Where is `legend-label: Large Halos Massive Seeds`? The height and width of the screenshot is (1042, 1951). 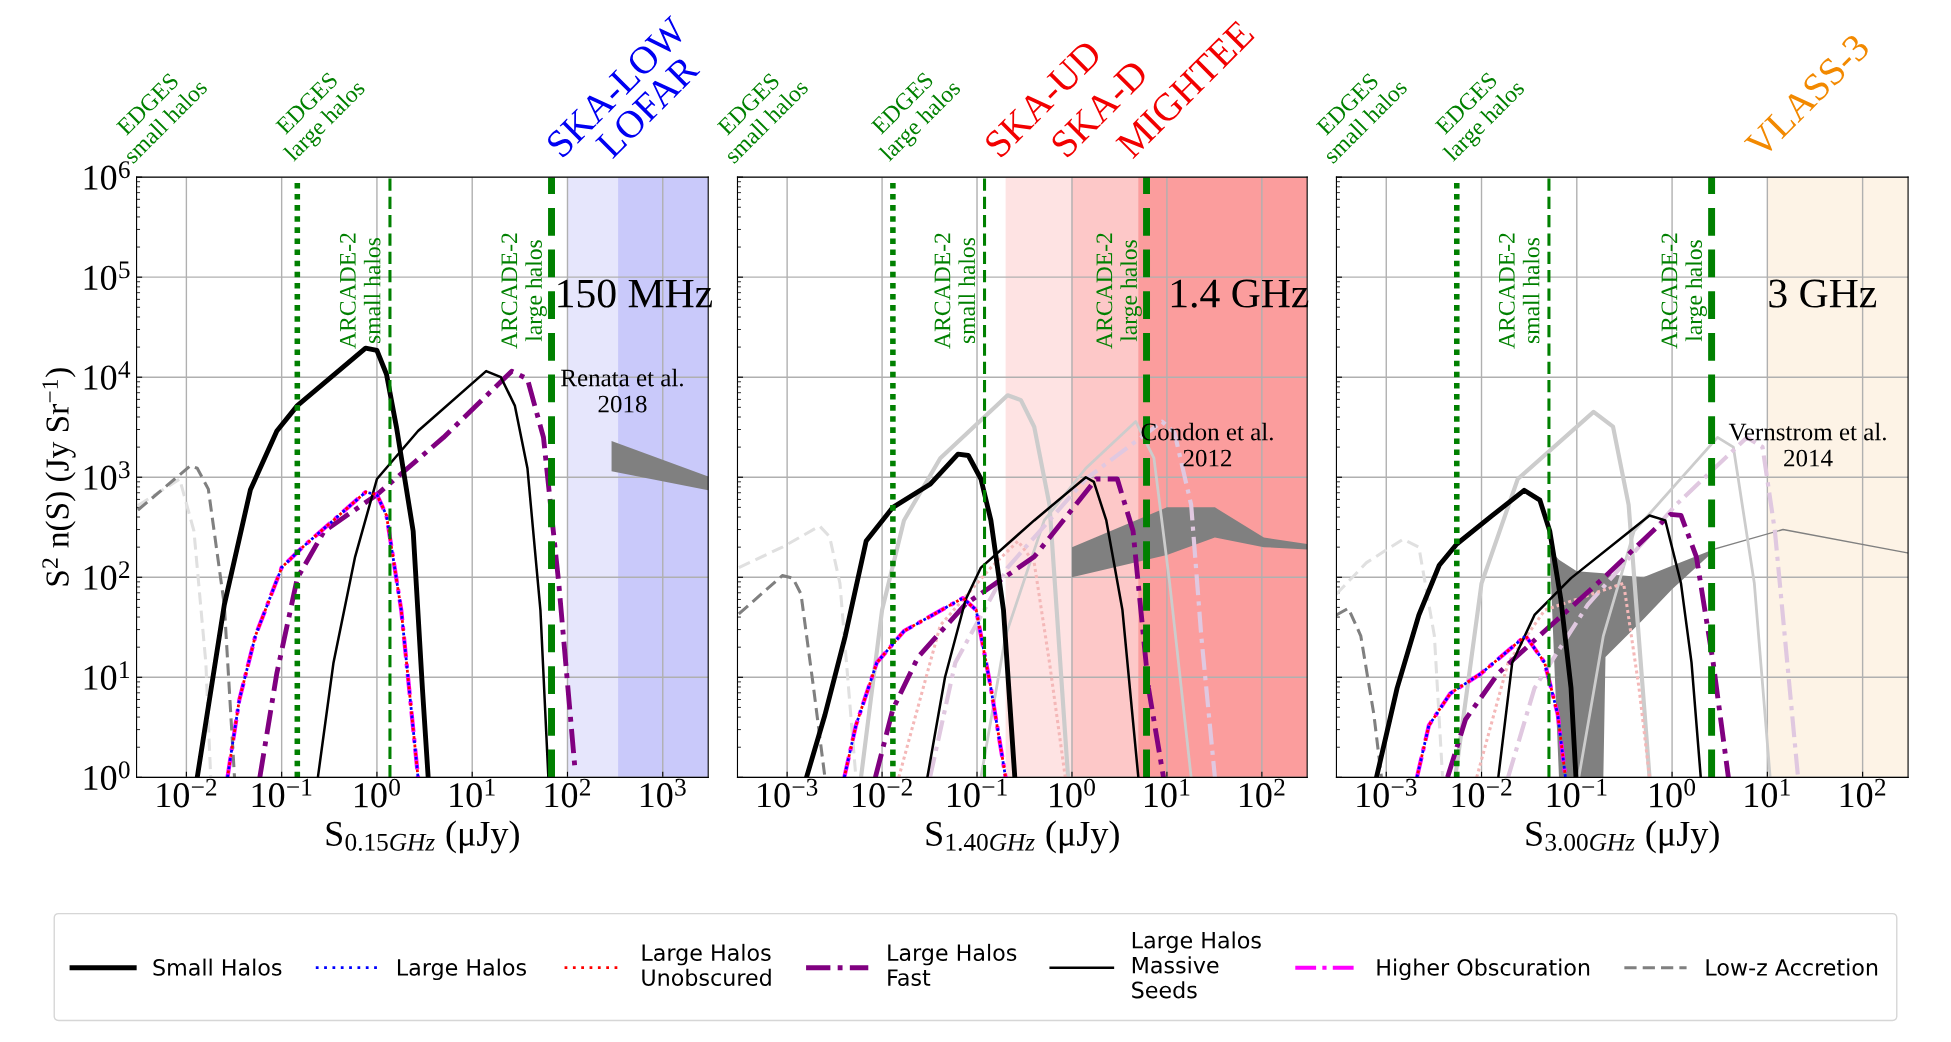 legend-label: Large Halos Massive Seeds is located at coordinates (1196, 965).